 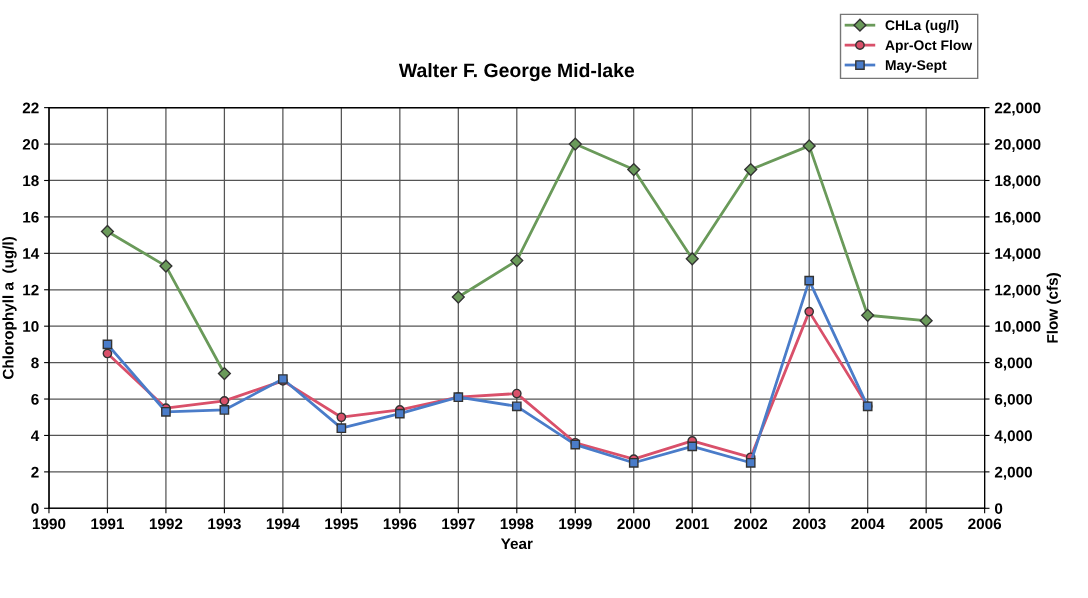 I want to click on y2-tick-label: 22,000, so click(x=1017, y=109).